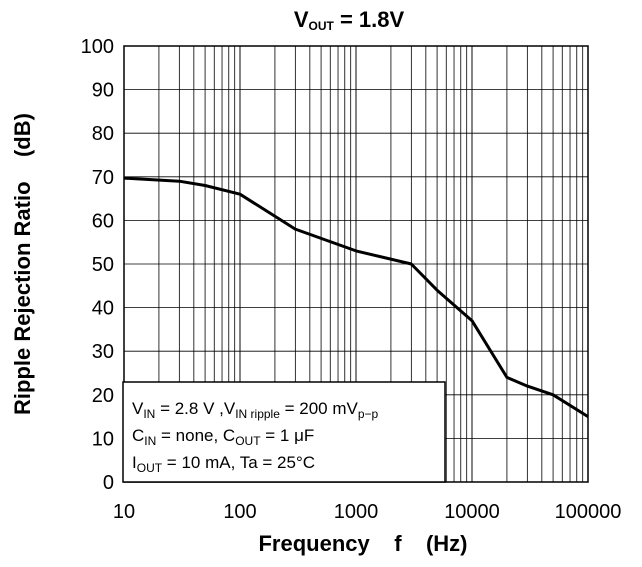 This screenshot has height=567, width=642. Describe the element at coordinates (22, 264) in the screenshot. I see `y-axis-label: Ripple Rejection Ratio (dB)` at that location.